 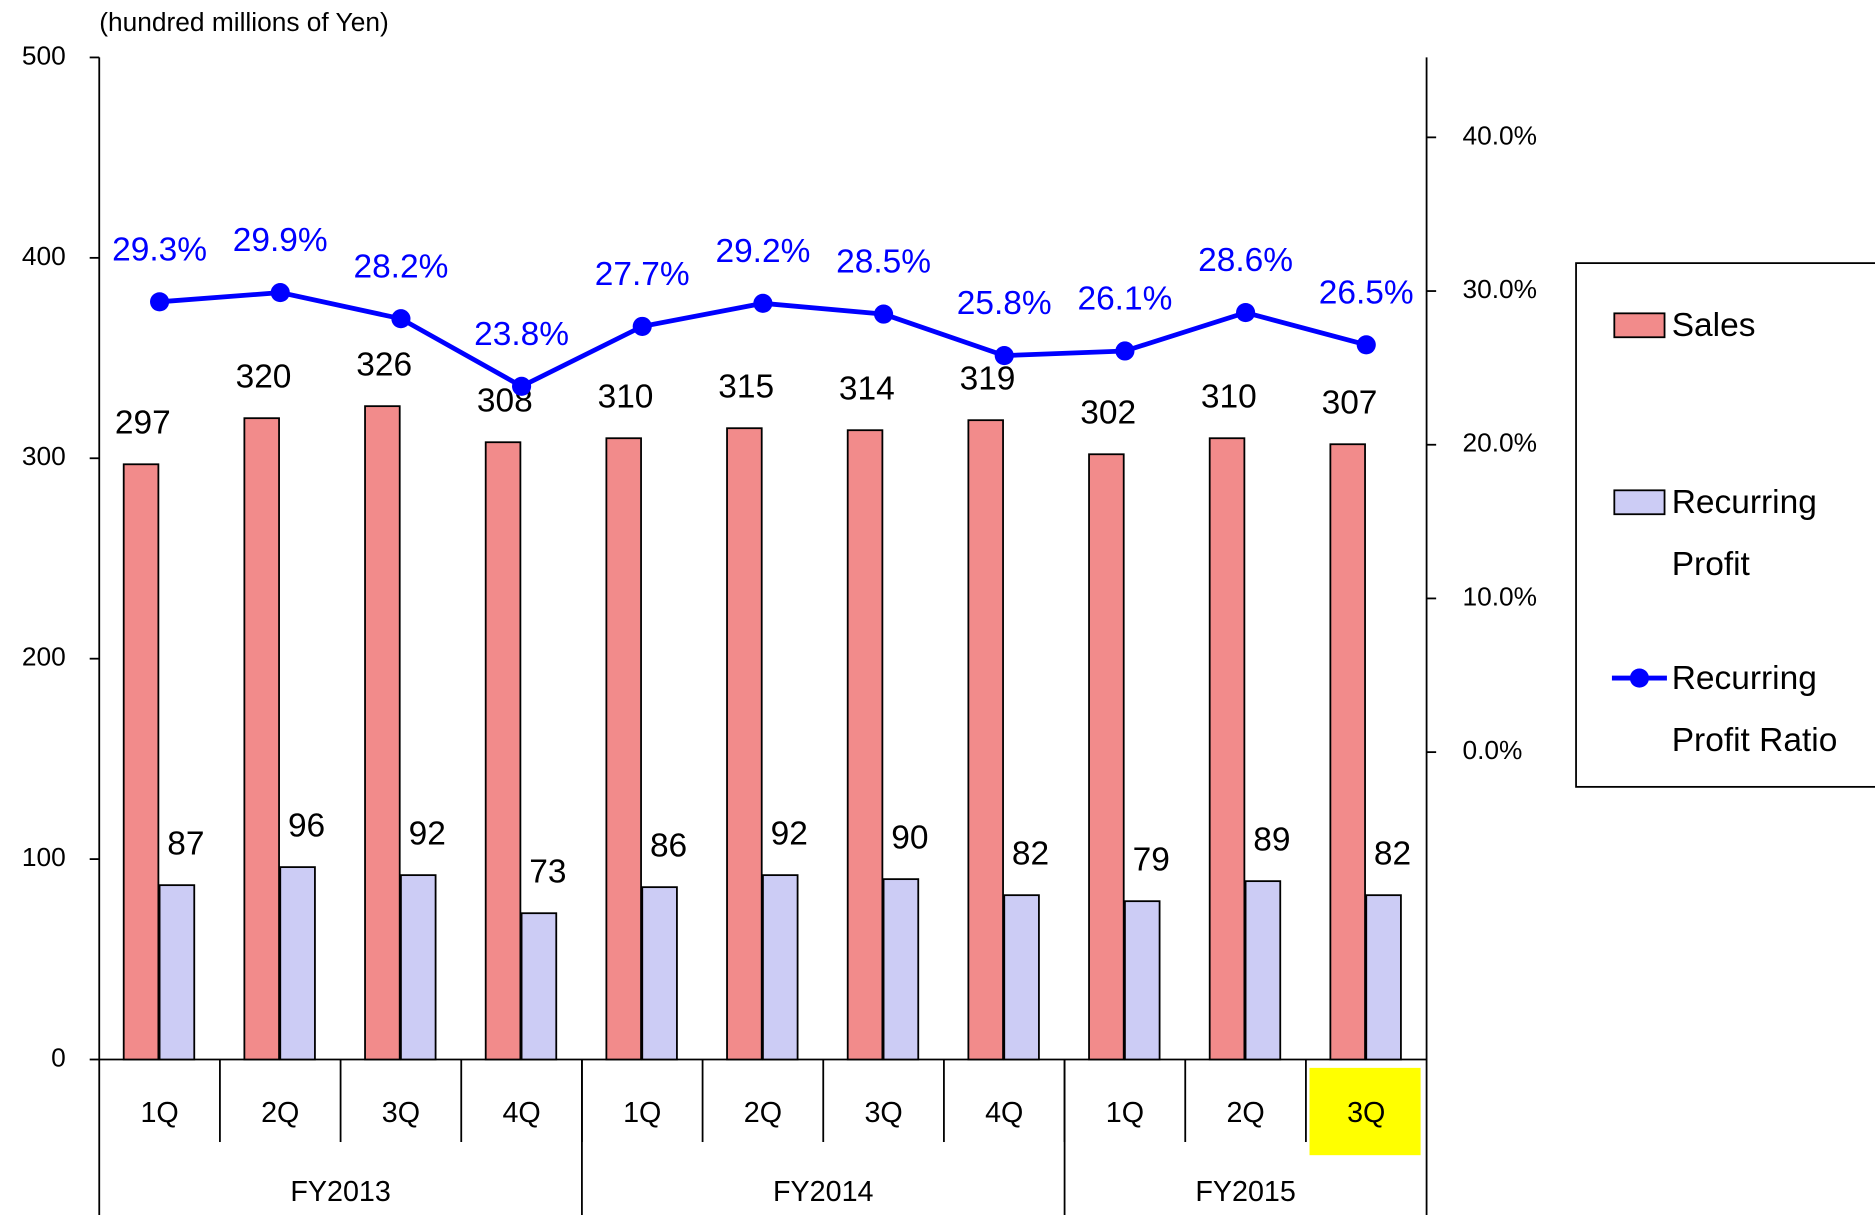 What do you see at coordinates (44, 256) in the screenshot?
I see `y-tick-label: 400` at bounding box center [44, 256].